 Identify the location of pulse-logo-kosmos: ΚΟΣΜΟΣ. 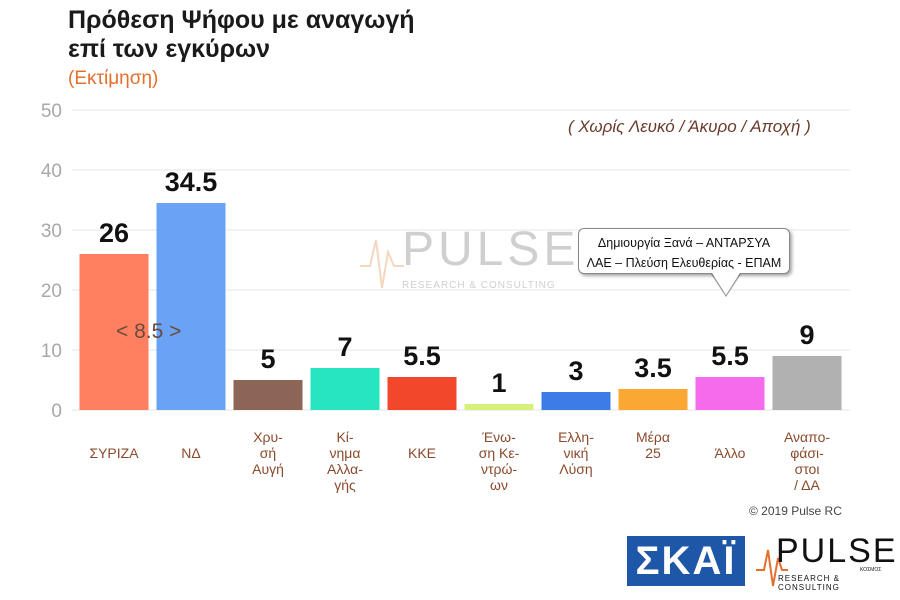
(871, 570).